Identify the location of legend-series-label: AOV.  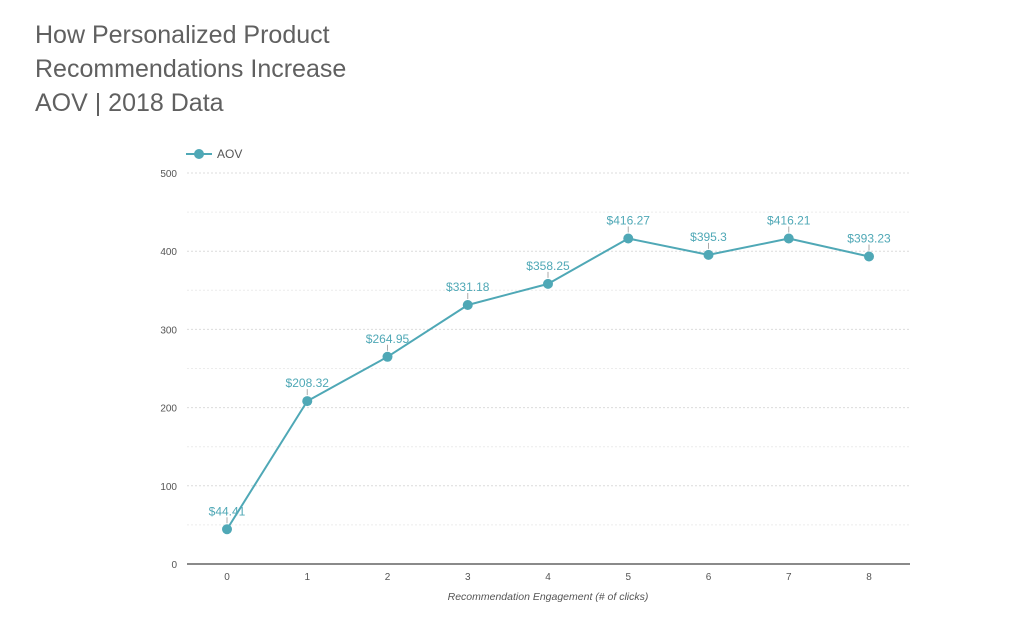
(229, 154).